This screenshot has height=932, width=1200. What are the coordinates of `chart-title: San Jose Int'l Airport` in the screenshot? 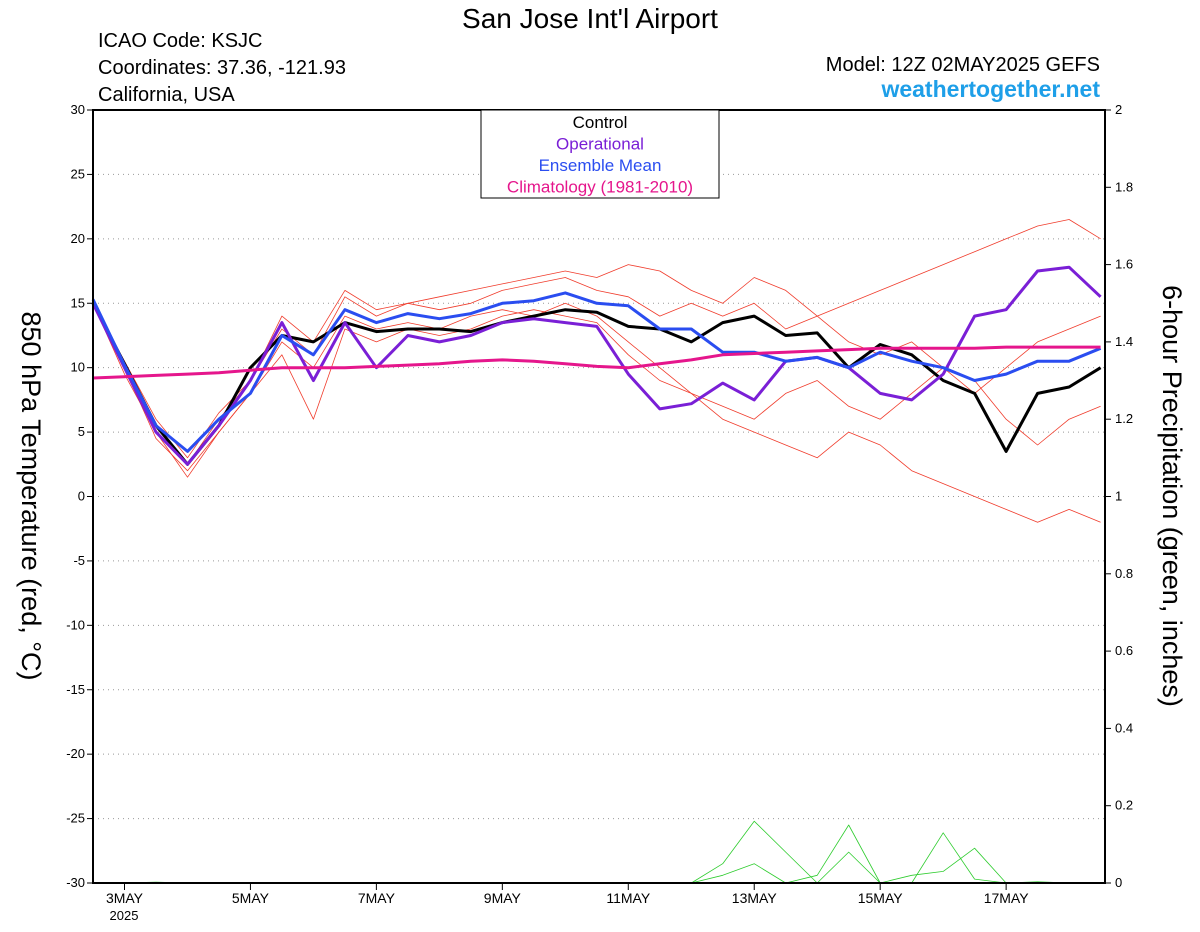 It's located at (590, 18).